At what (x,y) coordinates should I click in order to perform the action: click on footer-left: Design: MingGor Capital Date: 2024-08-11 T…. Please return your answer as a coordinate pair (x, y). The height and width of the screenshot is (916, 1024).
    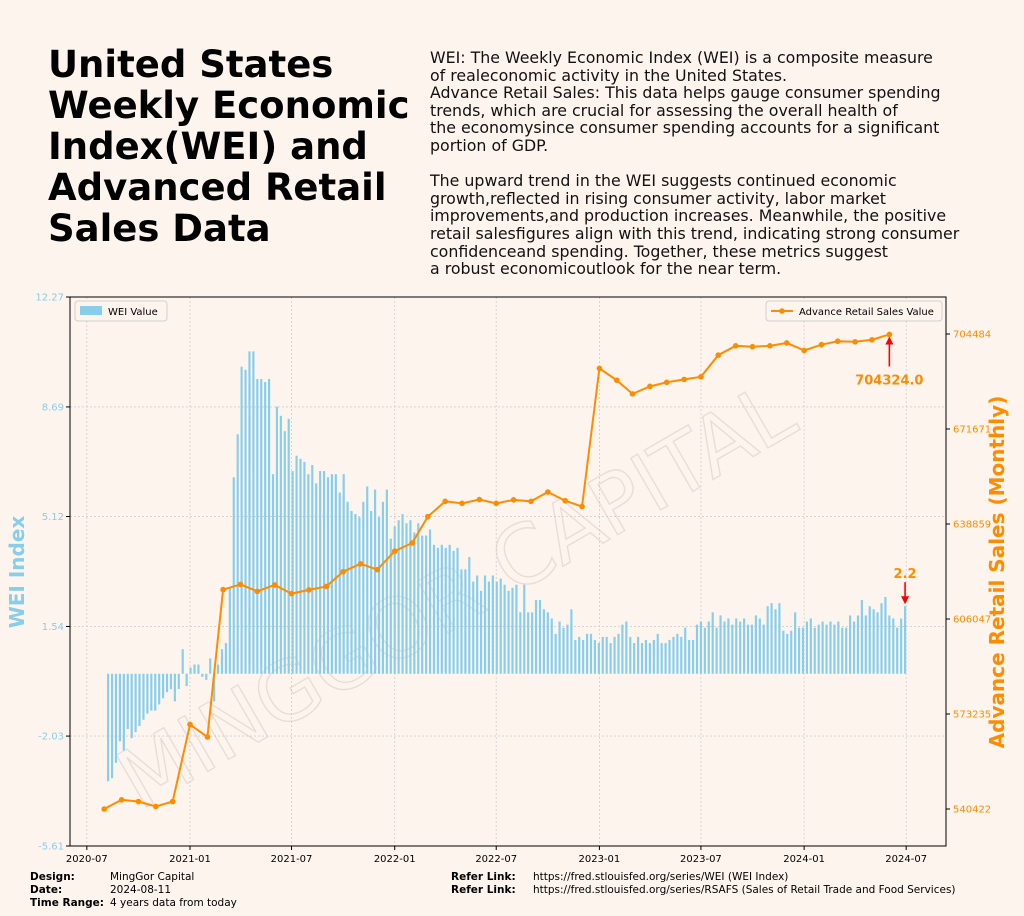
    Looking at the image, I should click on (133, 890).